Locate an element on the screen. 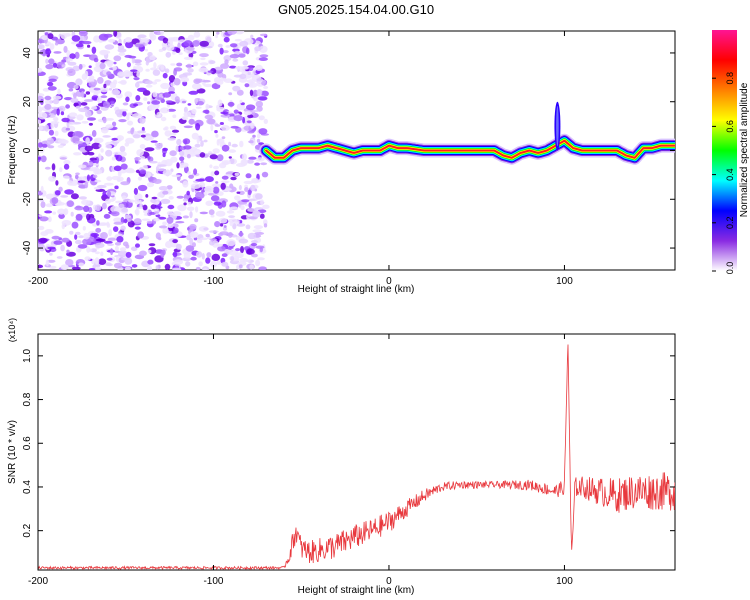 Image resolution: width=750 pixels, height=600 pixels. snr-y-label: SNR (10 * v/v) is located at coordinates (12, 452).